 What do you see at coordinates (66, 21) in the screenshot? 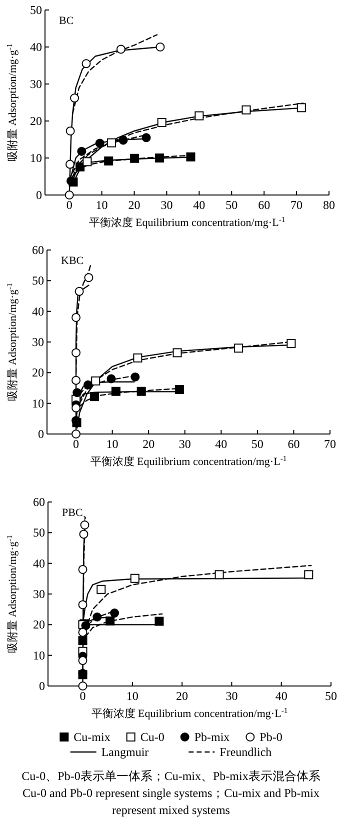
I see `chart-title: BC` at bounding box center [66, 21].